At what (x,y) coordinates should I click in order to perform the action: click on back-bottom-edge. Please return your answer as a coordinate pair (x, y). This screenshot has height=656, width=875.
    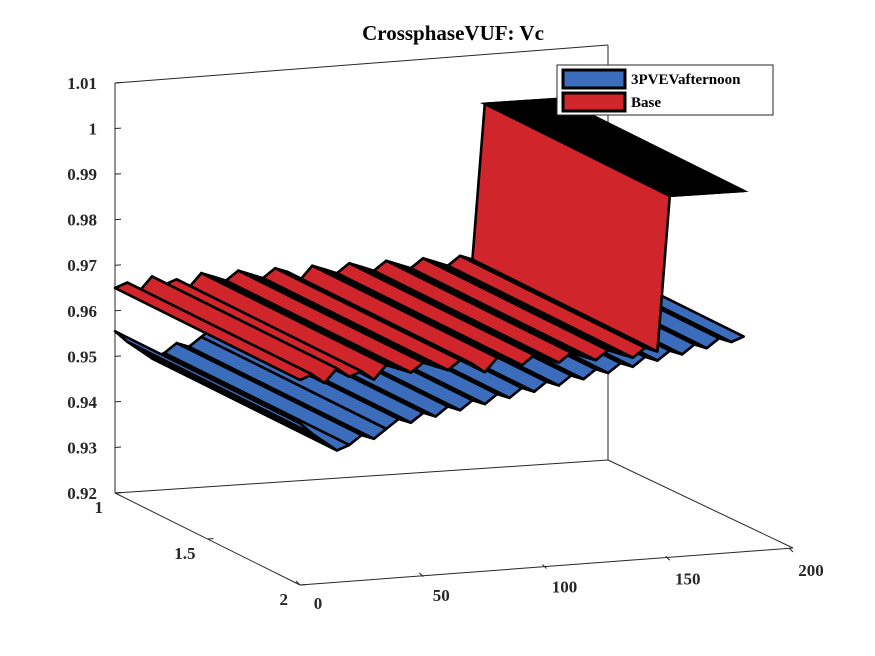
    Looking at the image, I should click on (361, 476).